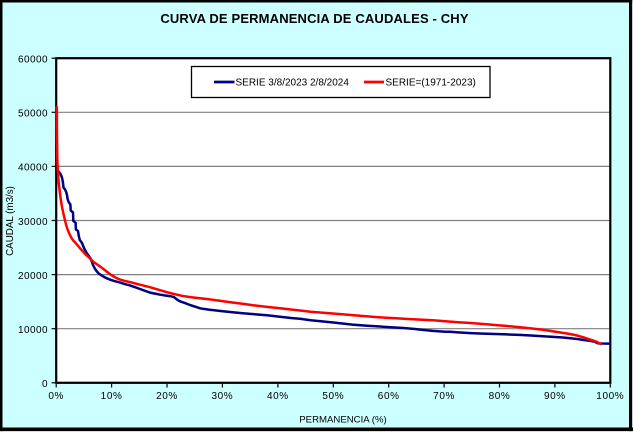  What do you see at coordinates (10, 221) in the screenshot?
I see `svg-text: CAUDAL (m3/s)` at bounding box center [10, 221].